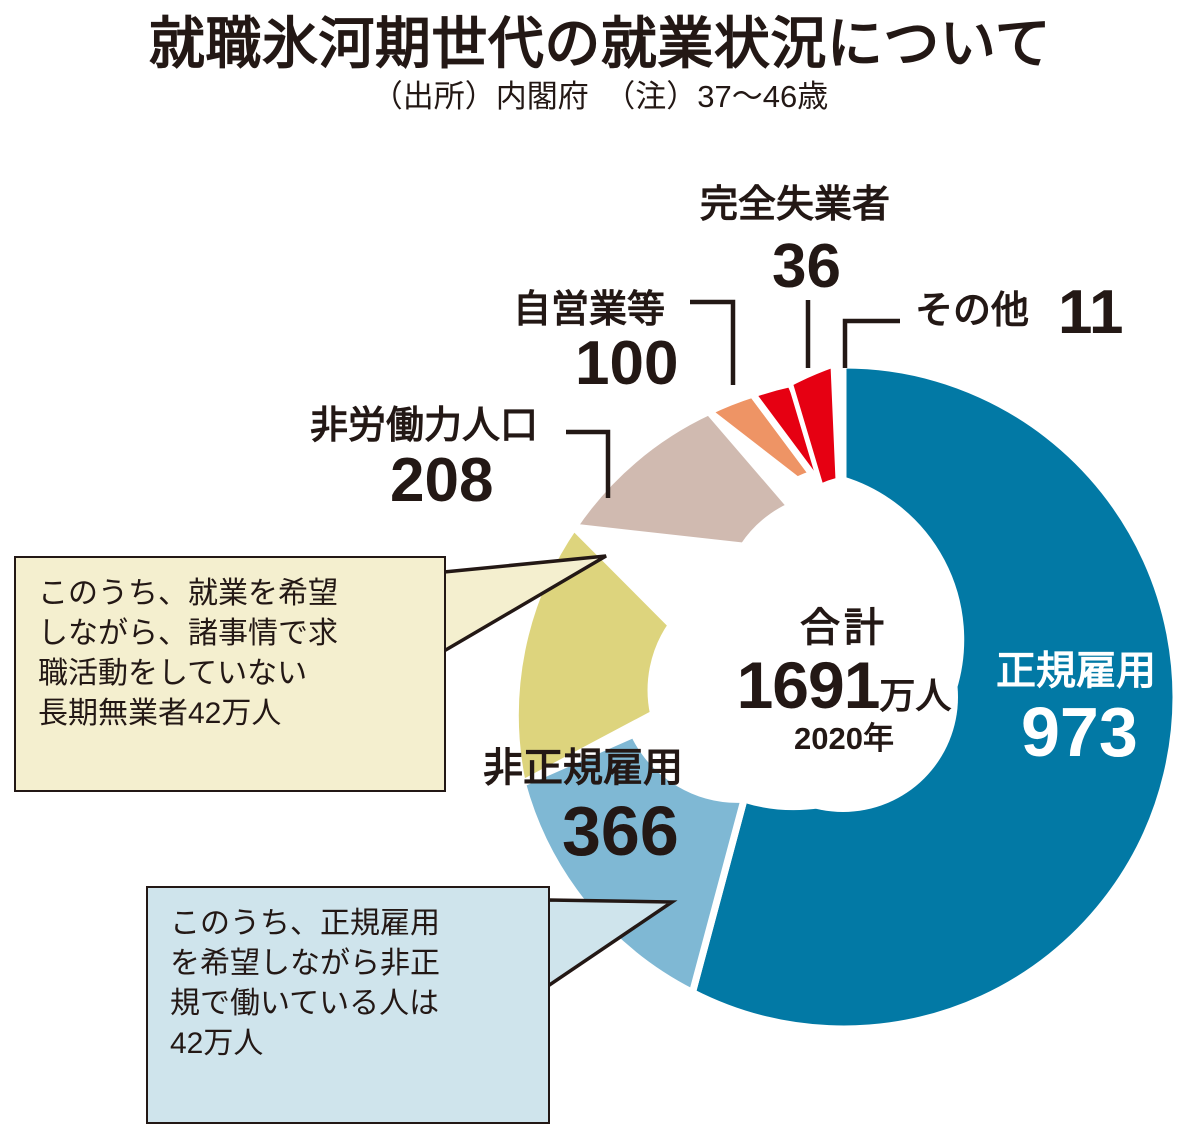 The width and height of the screenshot is (1200, 1140). Describe the element at coordinates (600, 43) in the screenshot. I see `page-title: 就職氷河期世代の就業状況について` at that location.